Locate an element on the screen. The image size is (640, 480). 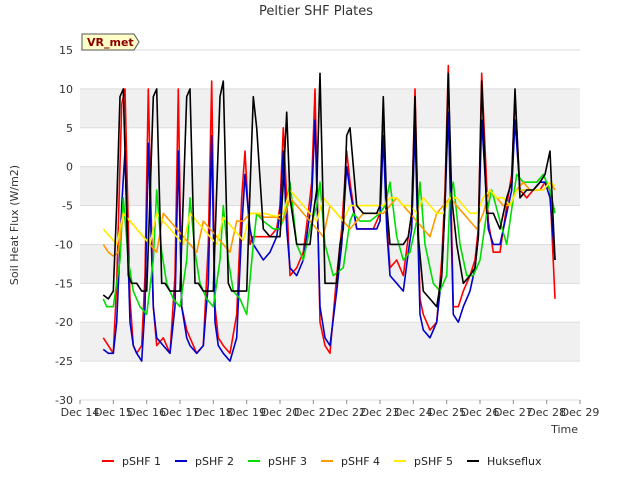
y-axis-ticks: -30 -25 -20 -15 -10 -5 0 5 10 15 is located at coordinates (64, 225).